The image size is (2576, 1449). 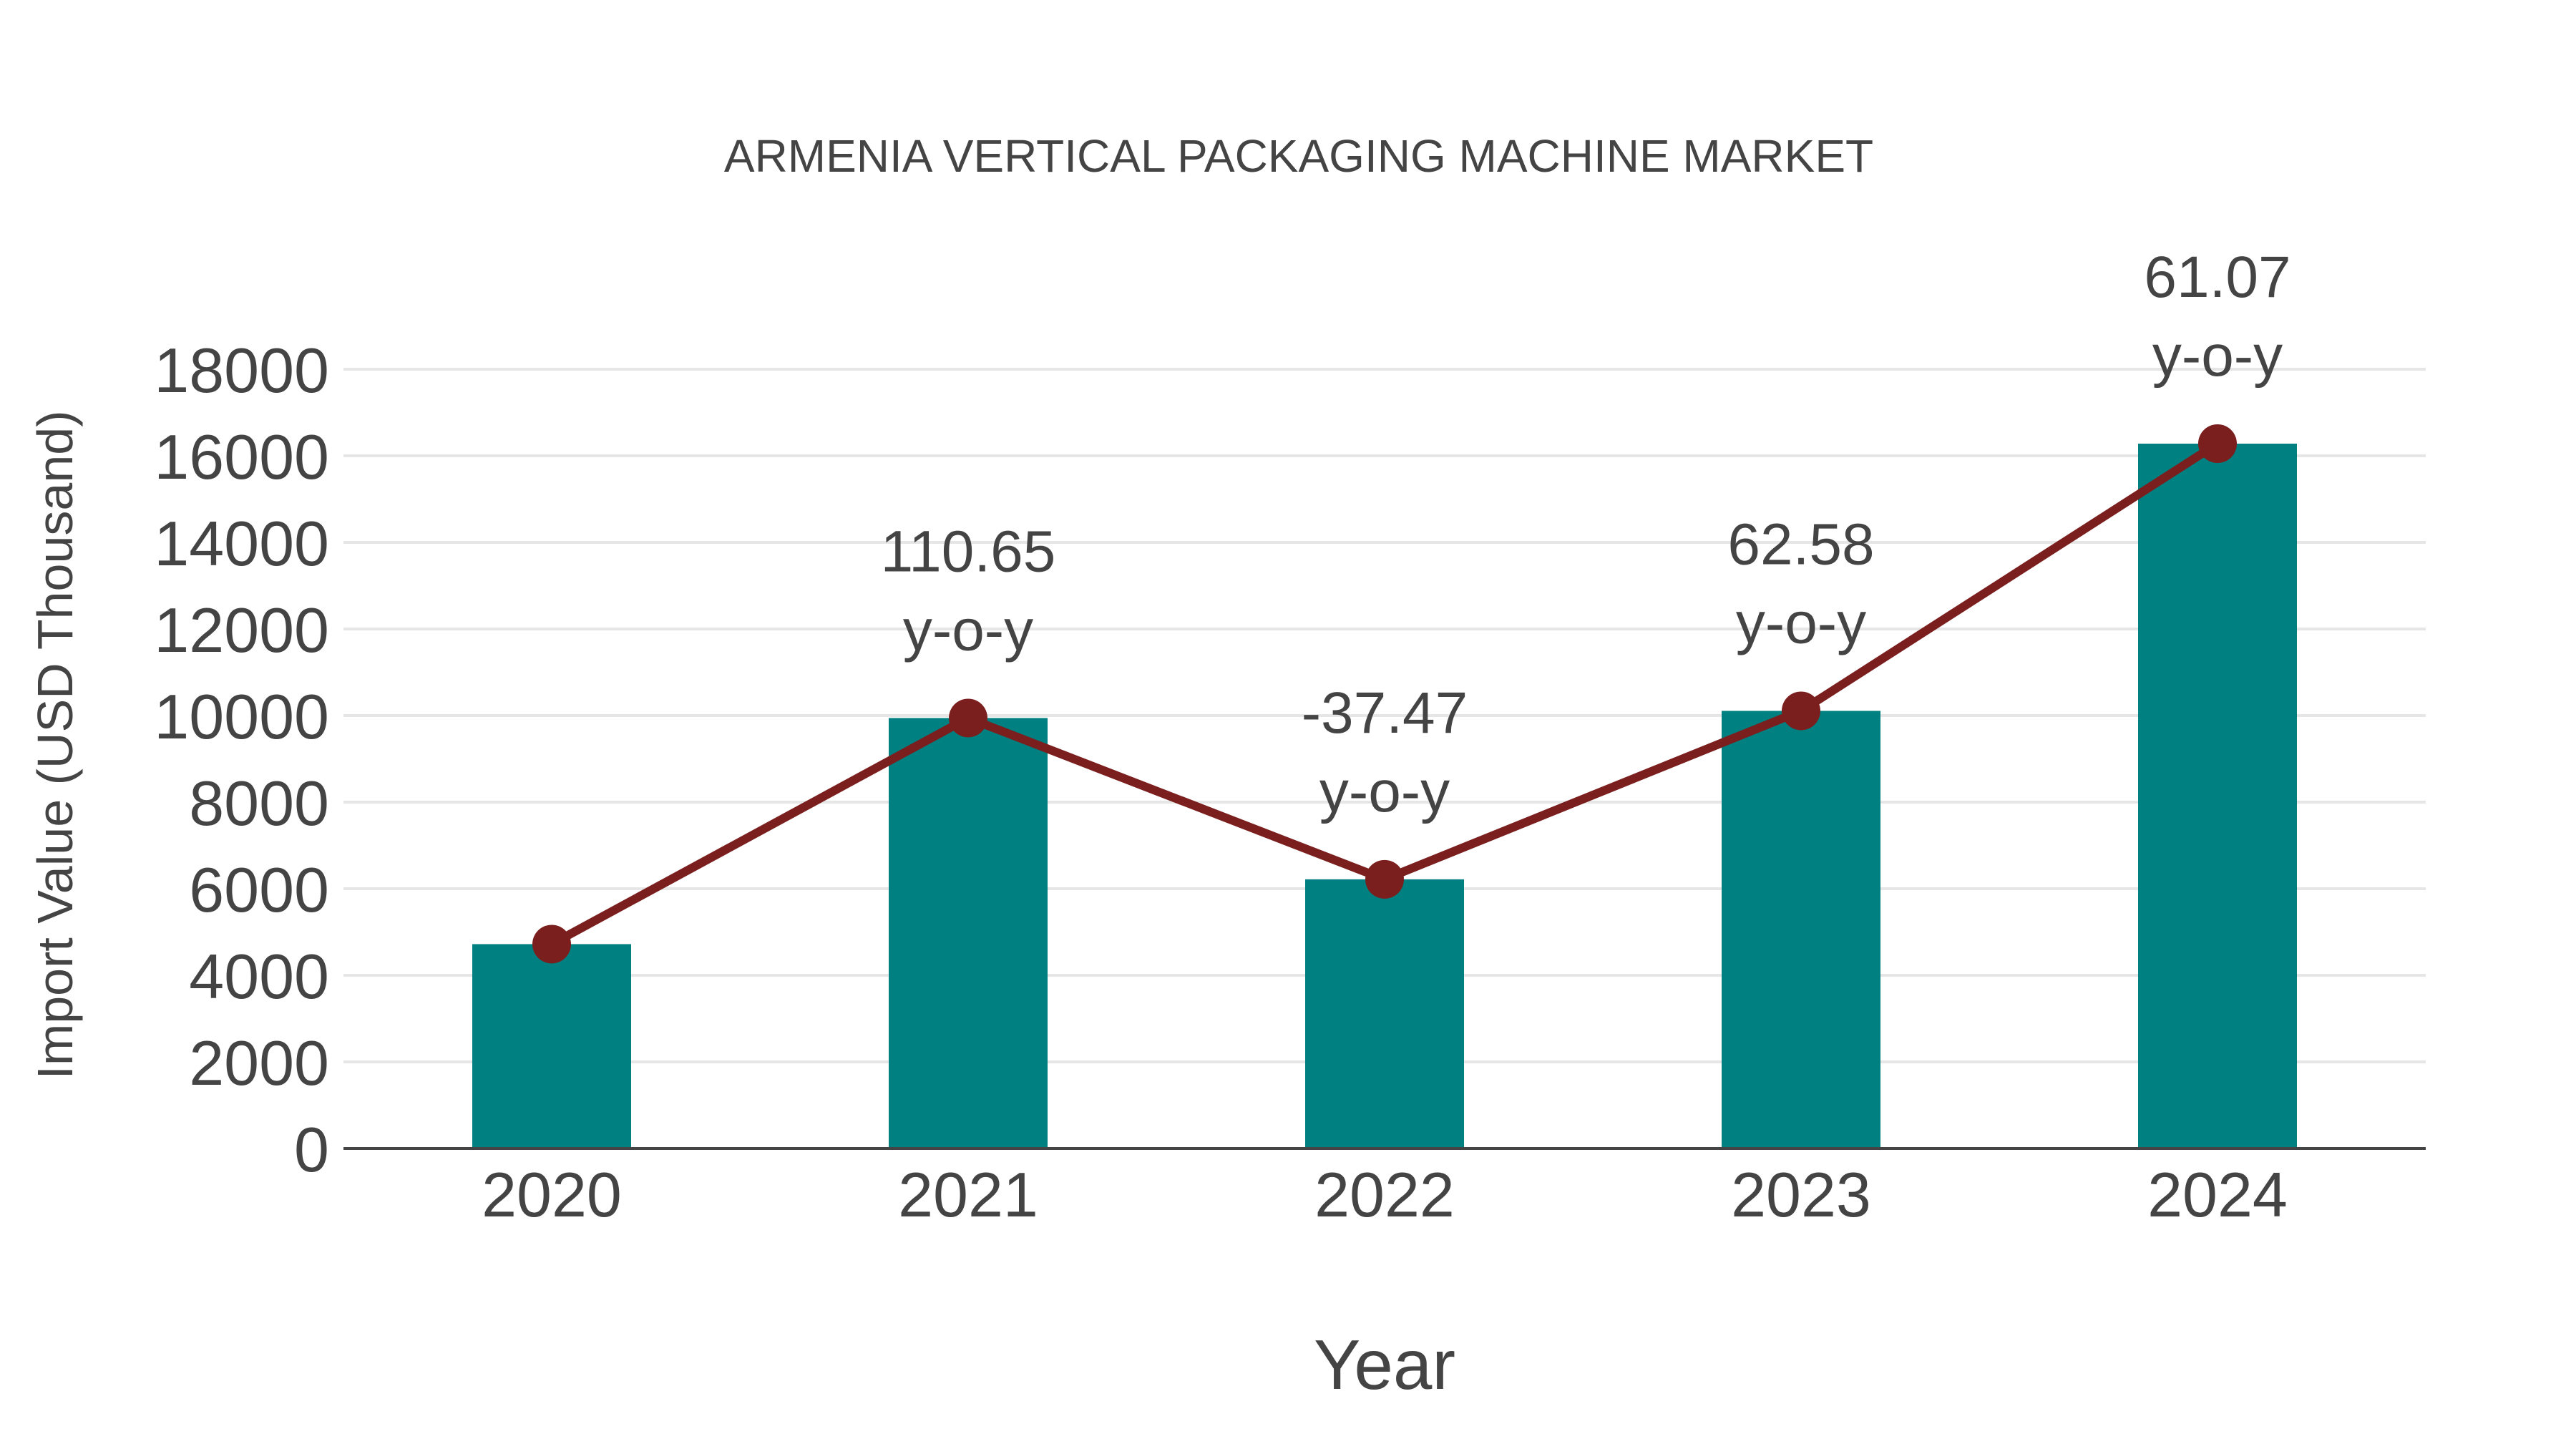 I want to click on y-tick-label: 0, so click(x=311, y=1149).